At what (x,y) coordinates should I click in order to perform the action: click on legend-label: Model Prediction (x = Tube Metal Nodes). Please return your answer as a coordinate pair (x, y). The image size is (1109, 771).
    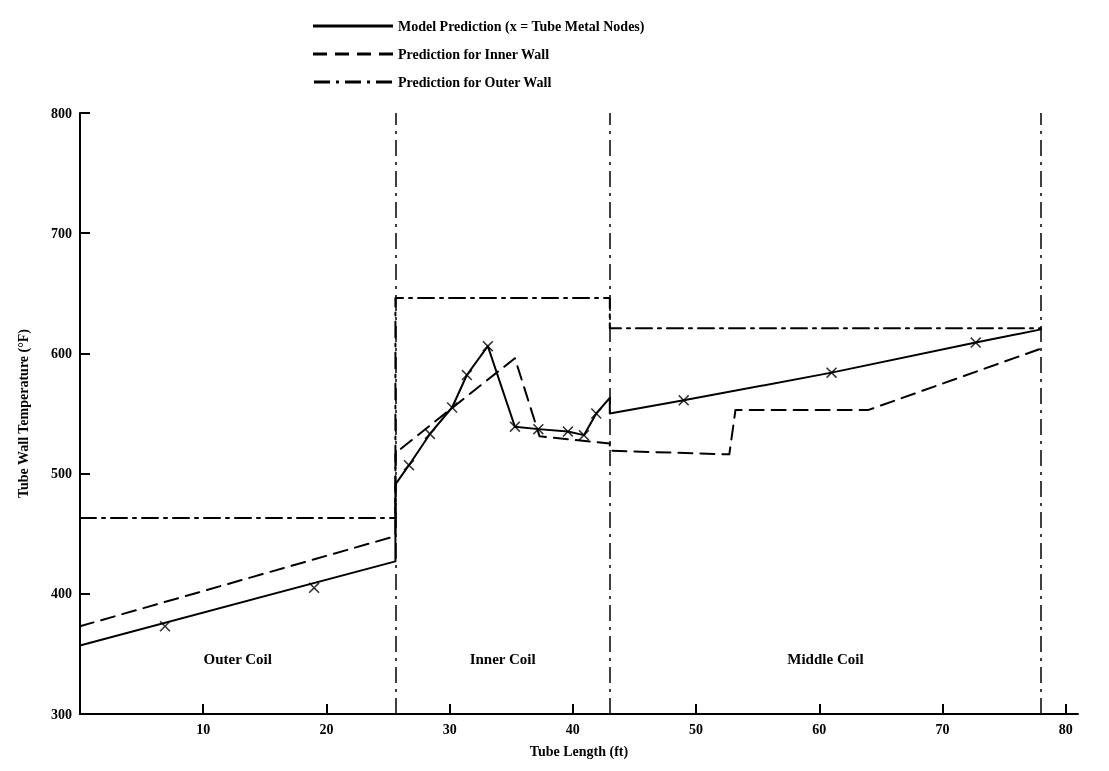
    Looking at the image, I should click on (521, 26).